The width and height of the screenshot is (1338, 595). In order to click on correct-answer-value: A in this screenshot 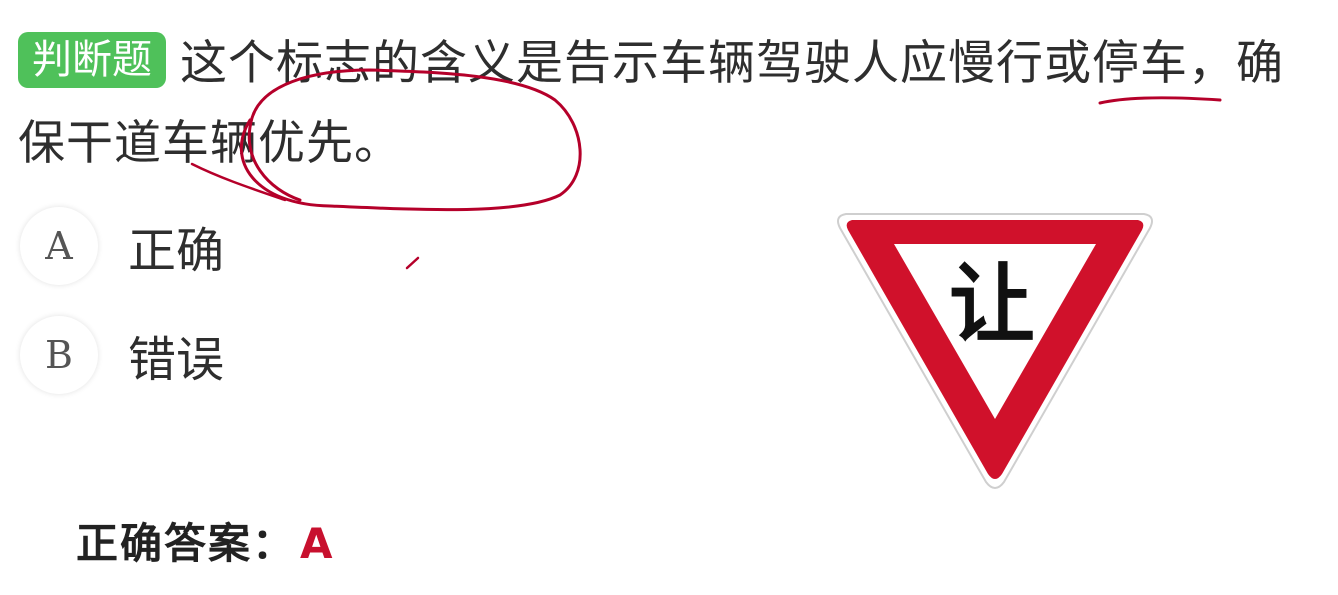, I will do `click(317, 543)`.